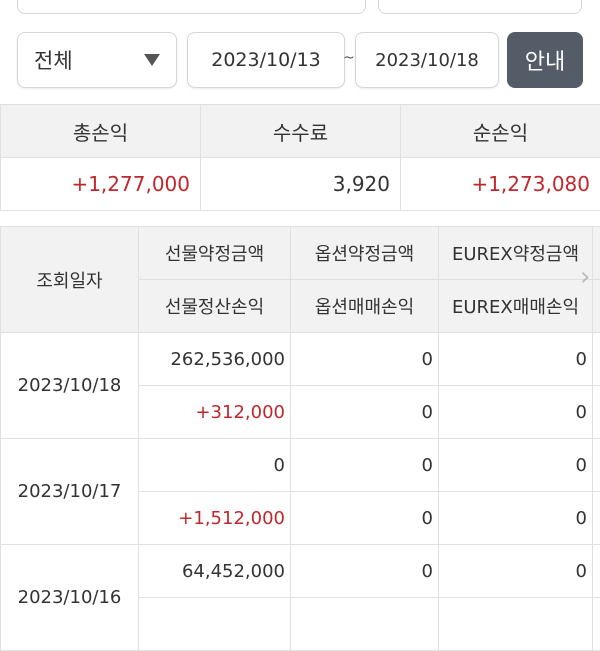 Image resolution: width=600 pixels, height=651 pixels. I want to click on total-pnl-value: +1,277,000, so click(101, 184).